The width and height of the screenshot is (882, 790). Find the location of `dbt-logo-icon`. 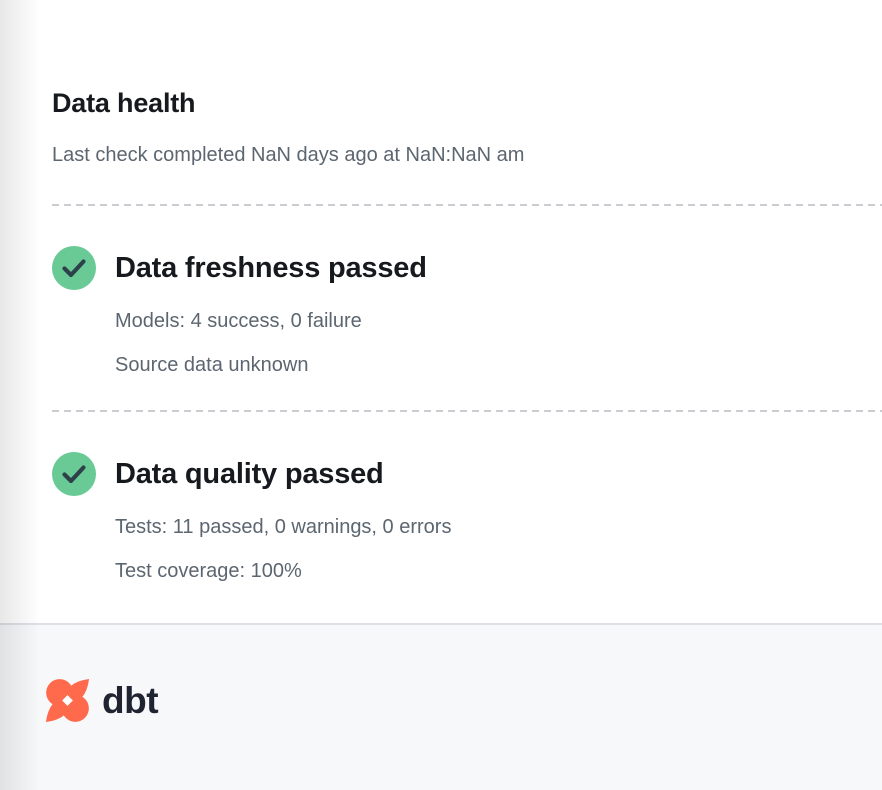

dbt-logo-icon is located at coordinates (67, 700).